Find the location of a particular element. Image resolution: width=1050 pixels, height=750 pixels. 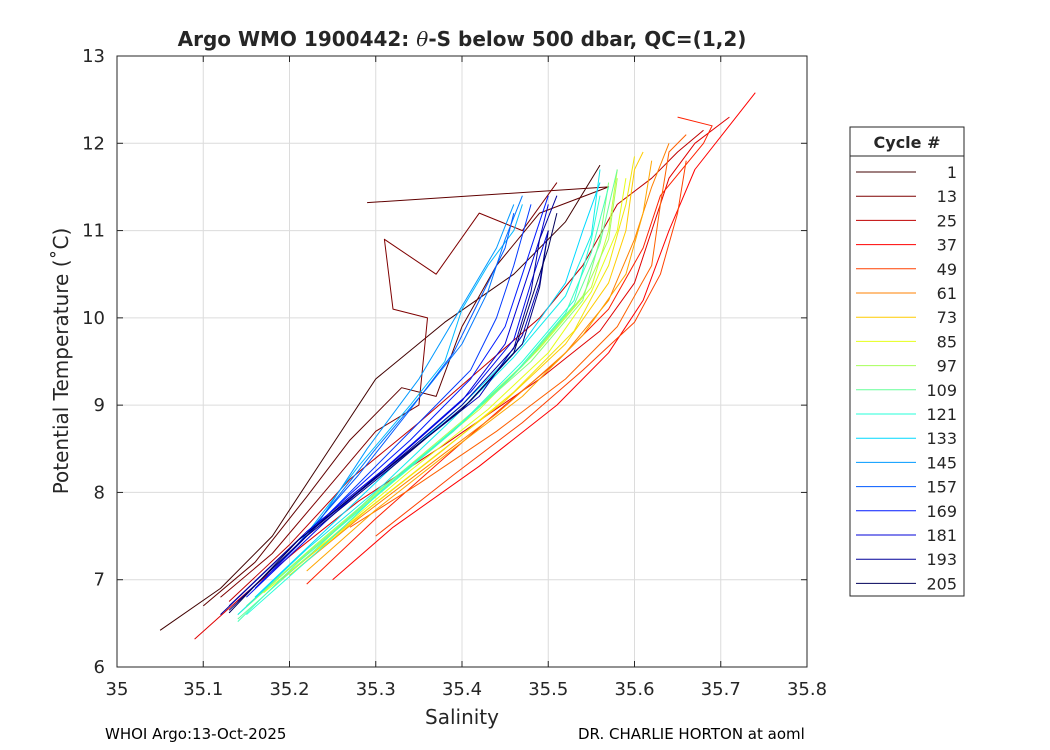

legend-label: 109 is located at coordinates (941, 390).